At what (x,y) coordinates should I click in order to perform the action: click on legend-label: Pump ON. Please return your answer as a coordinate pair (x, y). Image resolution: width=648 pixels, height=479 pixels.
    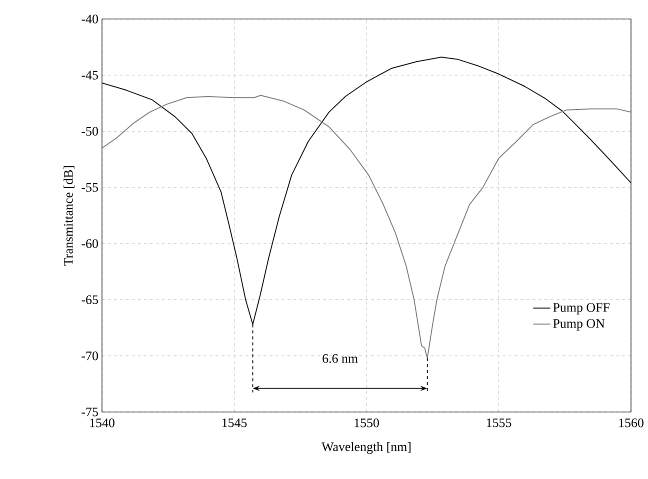
    Looking at the image, I should click on (579, 324).